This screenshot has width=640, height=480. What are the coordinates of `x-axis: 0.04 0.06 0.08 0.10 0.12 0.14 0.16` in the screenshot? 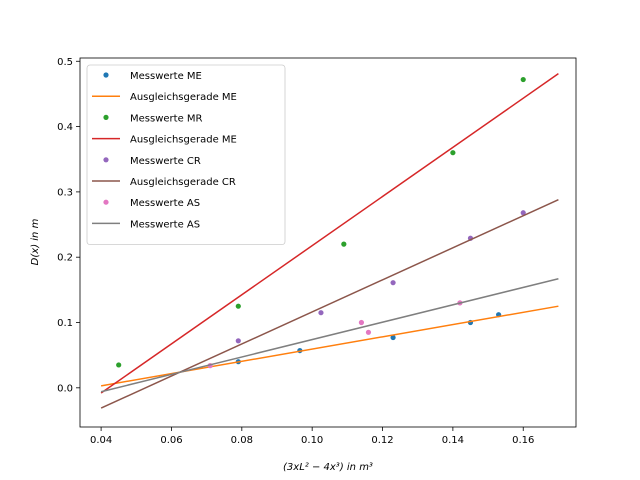 It's located at (312, 436).